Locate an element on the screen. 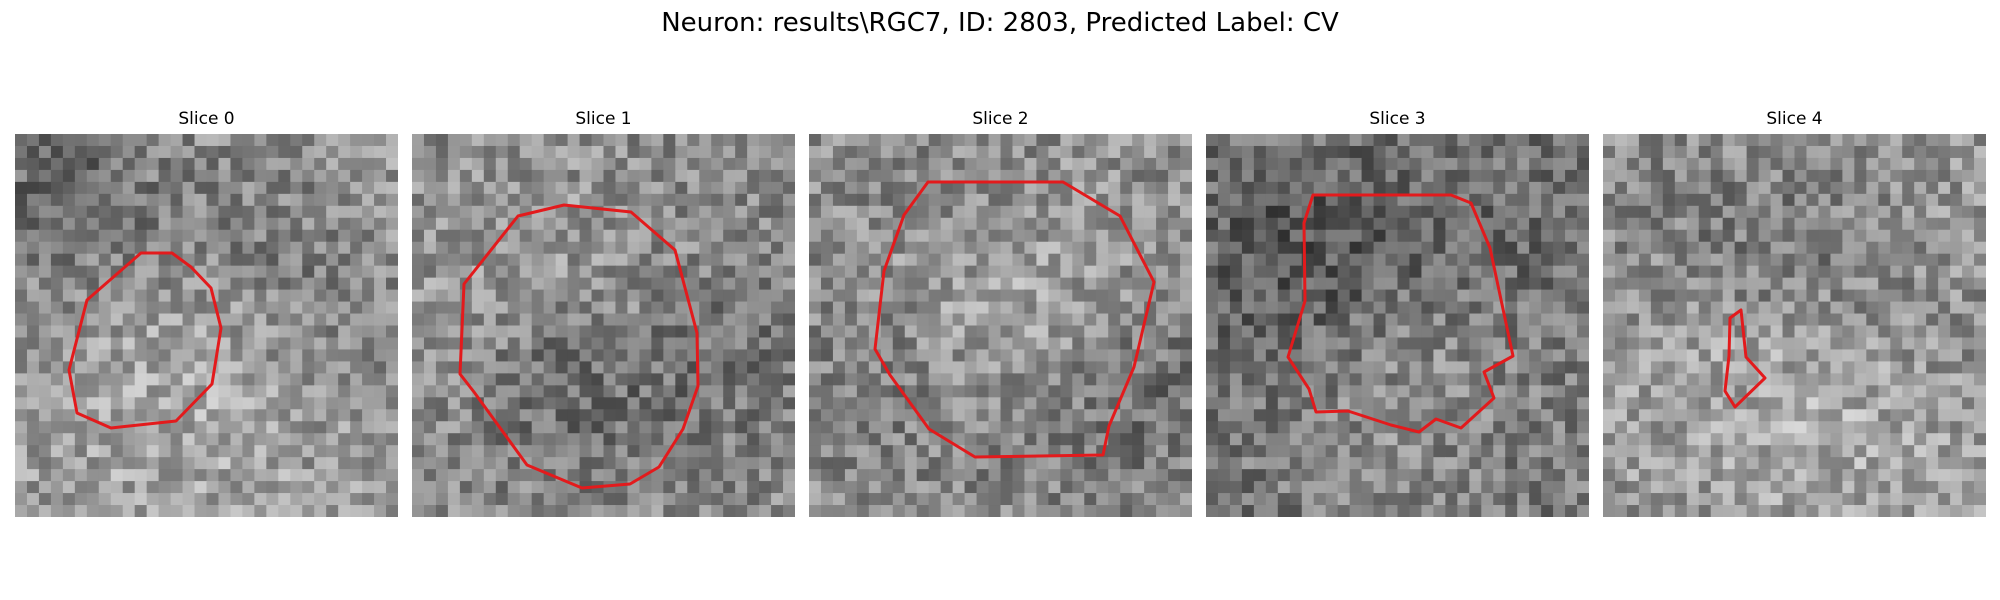 This screenshot has height=600, width=2000. slice-panel-0: Slice 0 is located at coordinates (206, 312).